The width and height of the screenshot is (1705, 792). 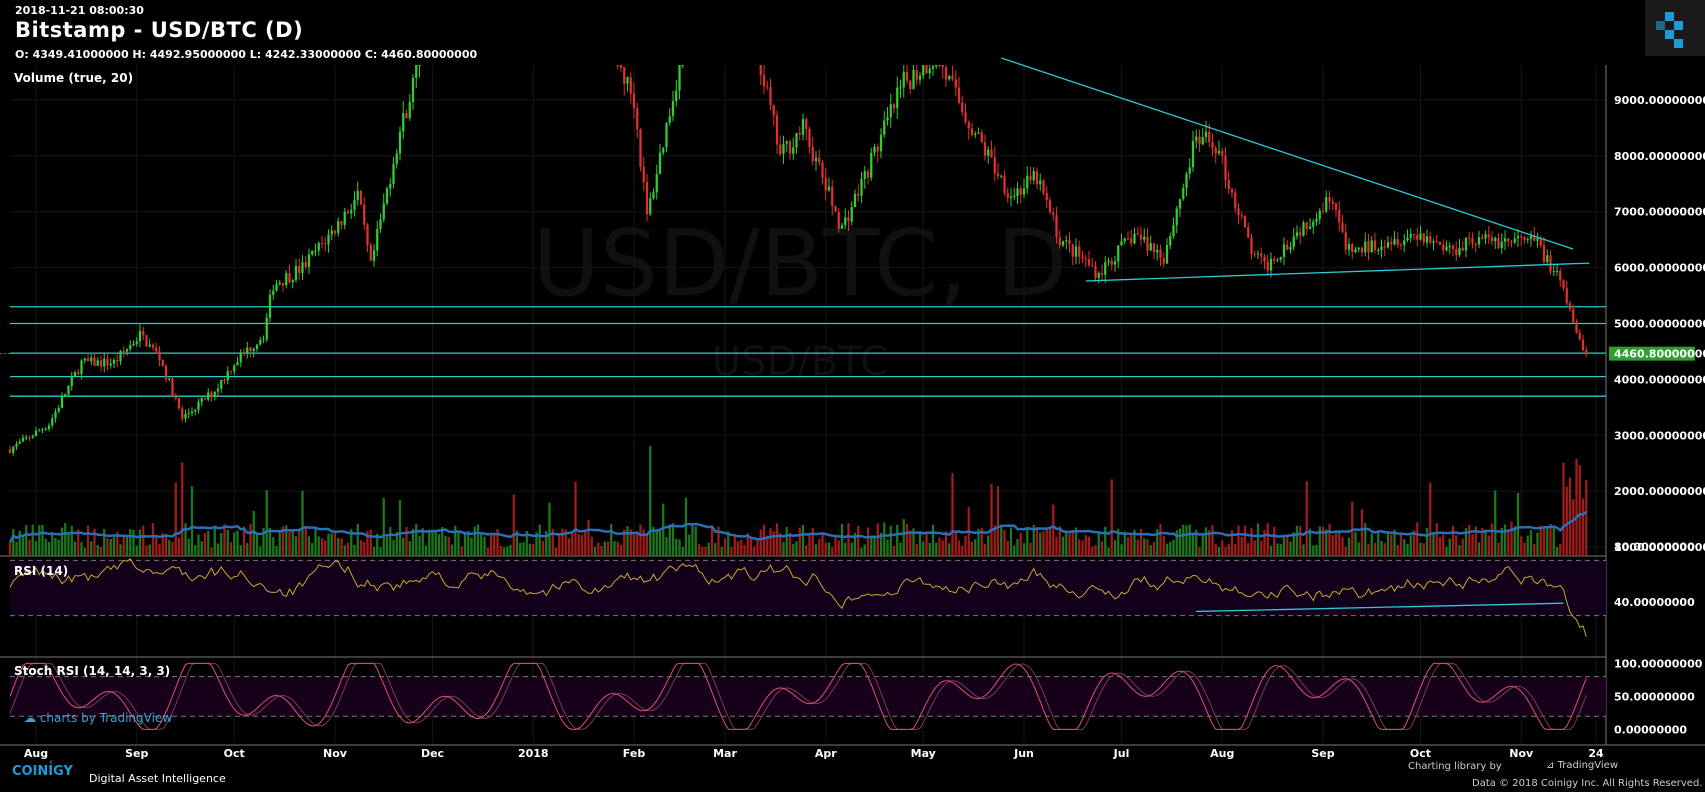 What do you see at coordinates (98, 718) in the screenshot?
I see `tradingview-watermark: ☁ charts by TradingView` at bounding box center [98, 718].